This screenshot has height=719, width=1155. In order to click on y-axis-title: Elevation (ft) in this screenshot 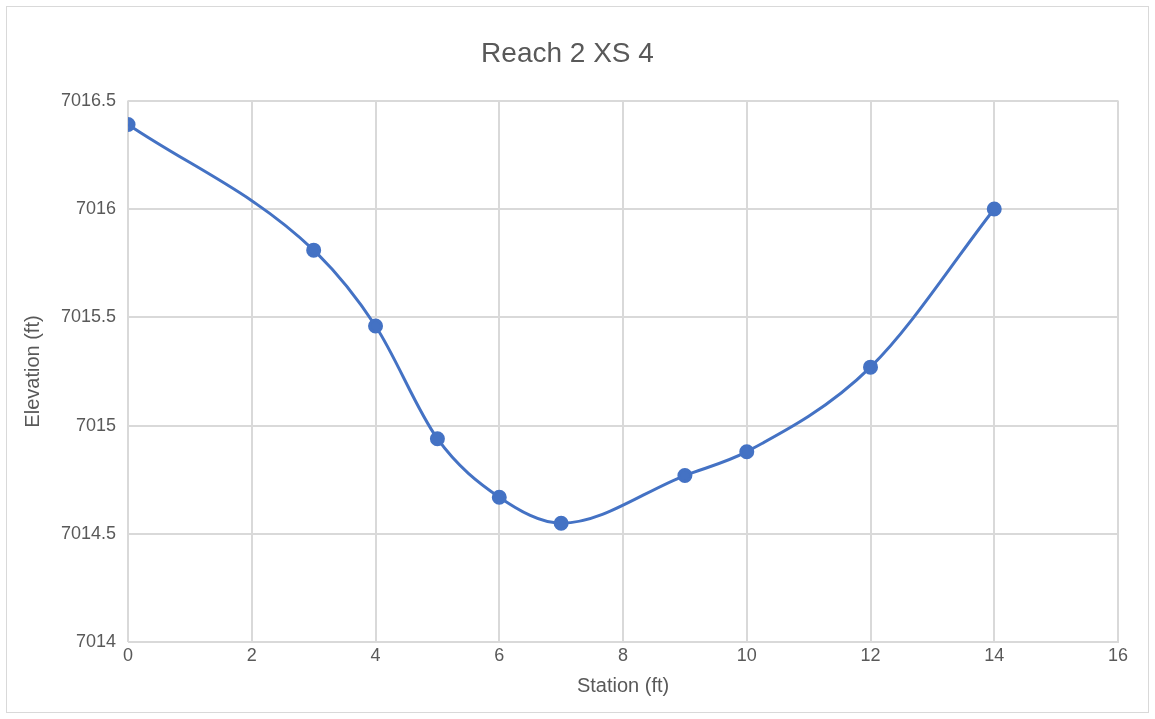, I will do `click(31, 371)`.